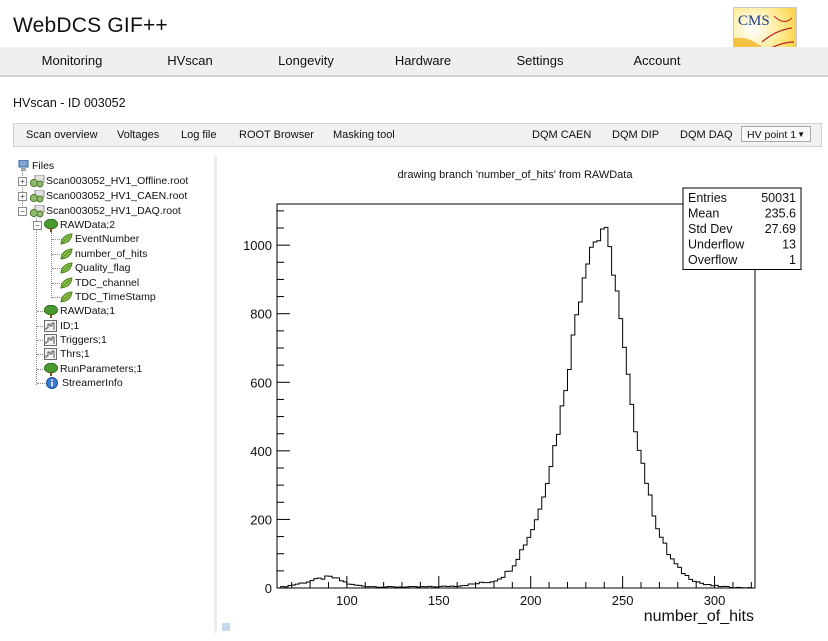 This screenshot has width=828, height=641. Describe the element at coordinates (138, 135) in the screenshot. I see `voltages-button: Voltages` at that location.